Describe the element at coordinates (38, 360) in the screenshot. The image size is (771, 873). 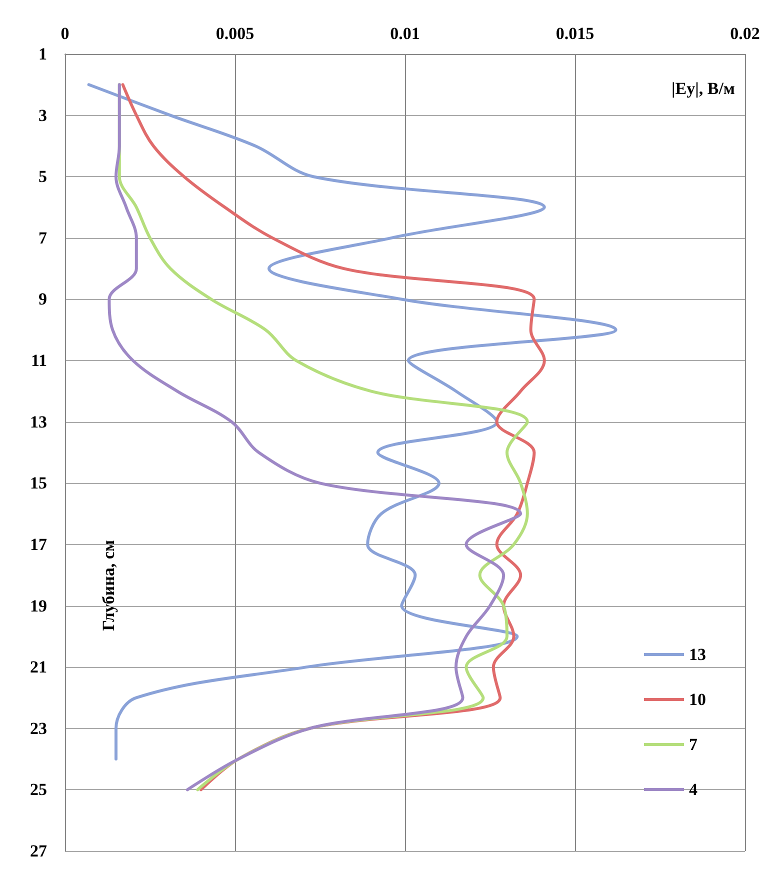
I see `y-tick-label: 11` at that location.